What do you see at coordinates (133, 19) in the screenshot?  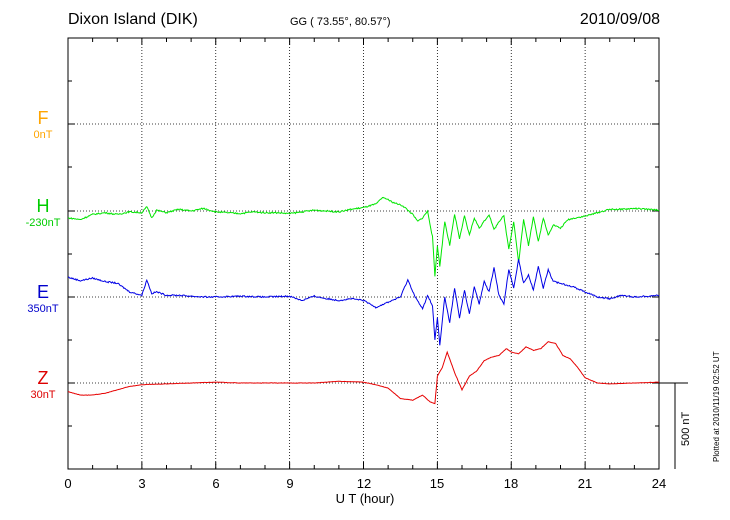 I see `station-title: Dixon Island (DIK)` at bounding box center [133, 19].